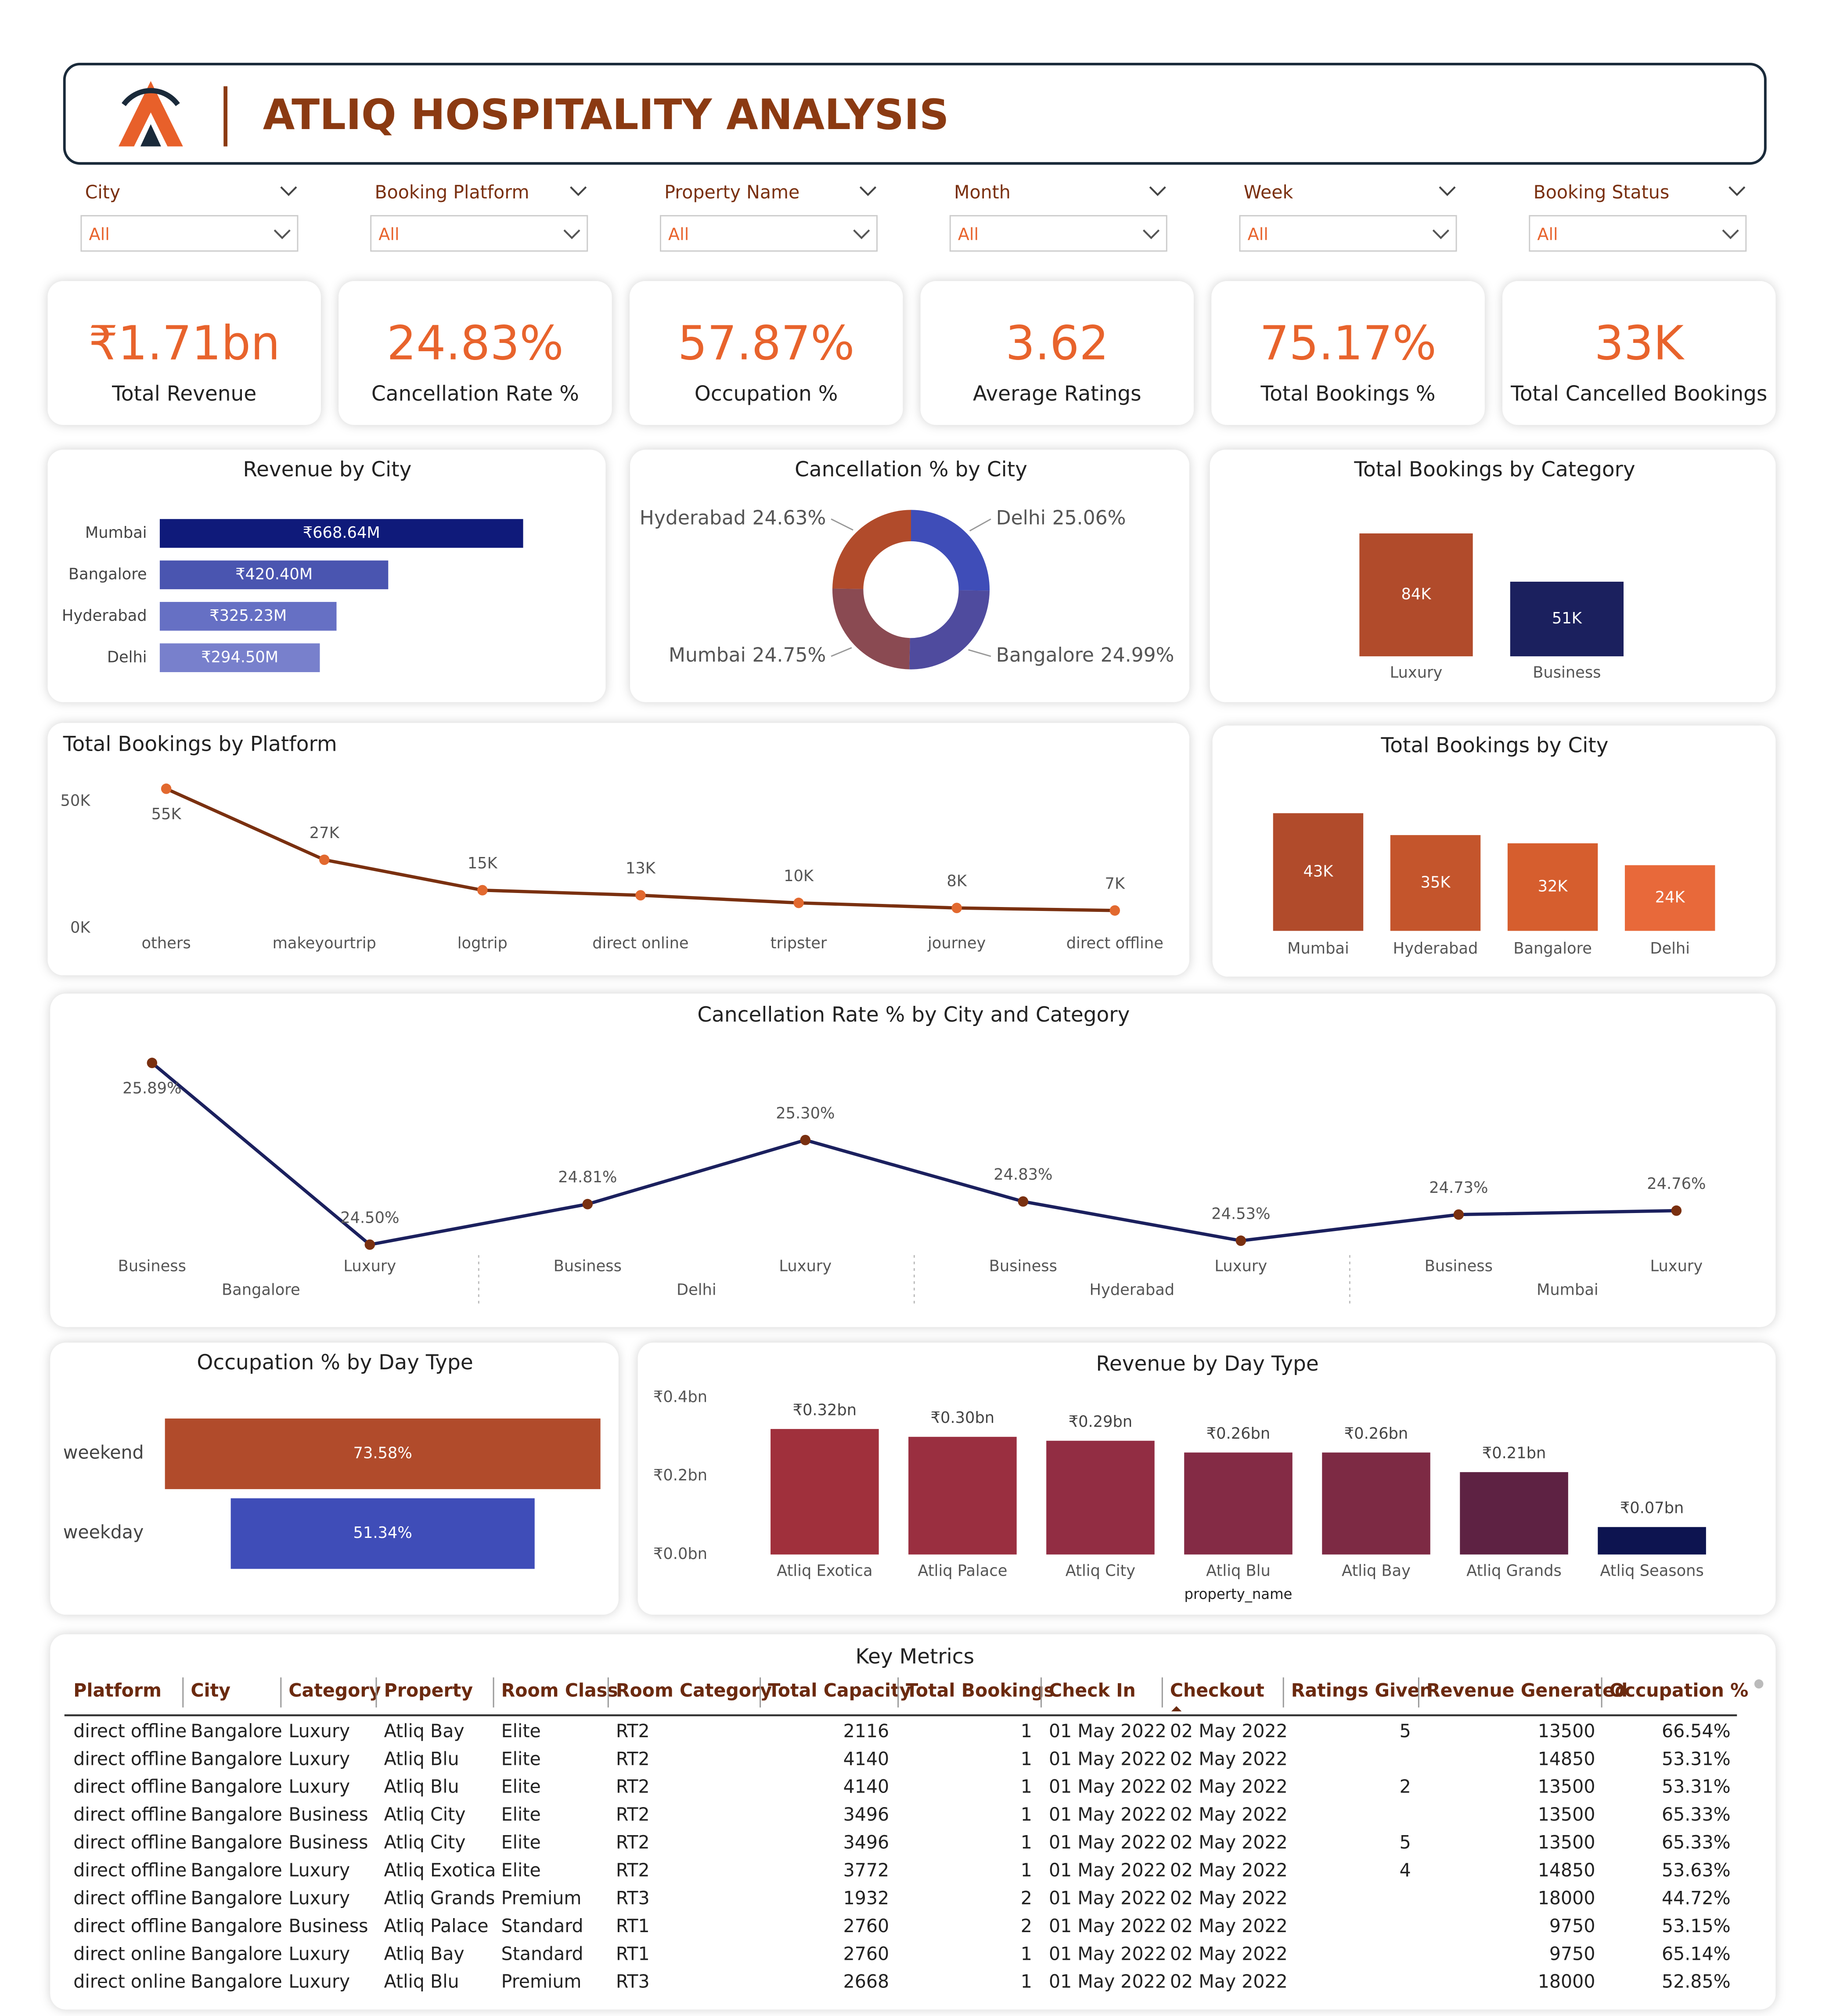 The height and width of the screenshot is (2016, 1822). Describe the element at coordinates (541, 1897) in the screenshot. I see `table-cell: Premium` at that location.